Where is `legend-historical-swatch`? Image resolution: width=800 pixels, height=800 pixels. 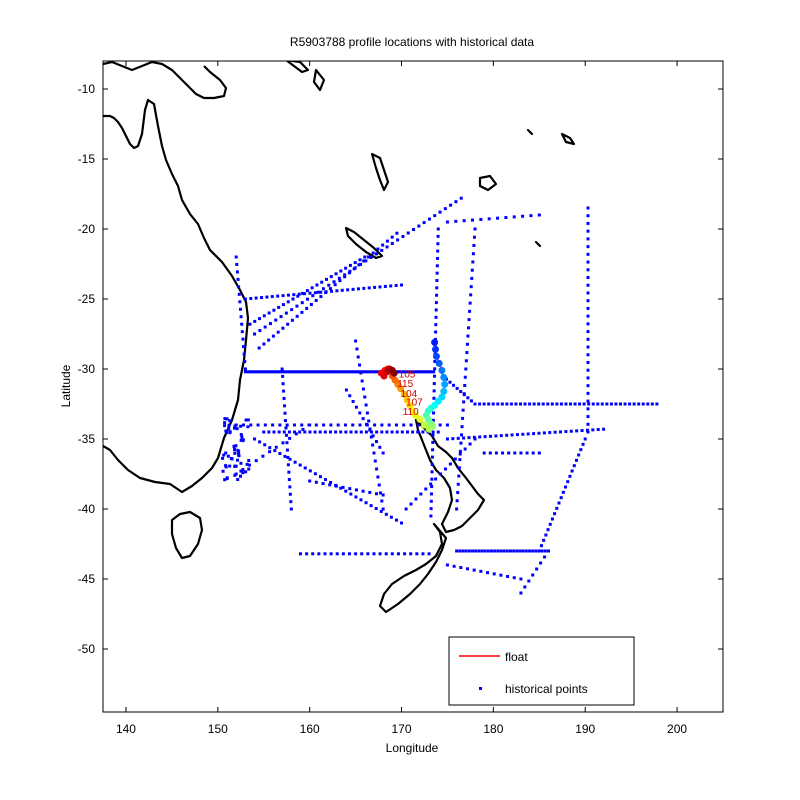
legend-historical-swatch is located at coordinates (480, 688).